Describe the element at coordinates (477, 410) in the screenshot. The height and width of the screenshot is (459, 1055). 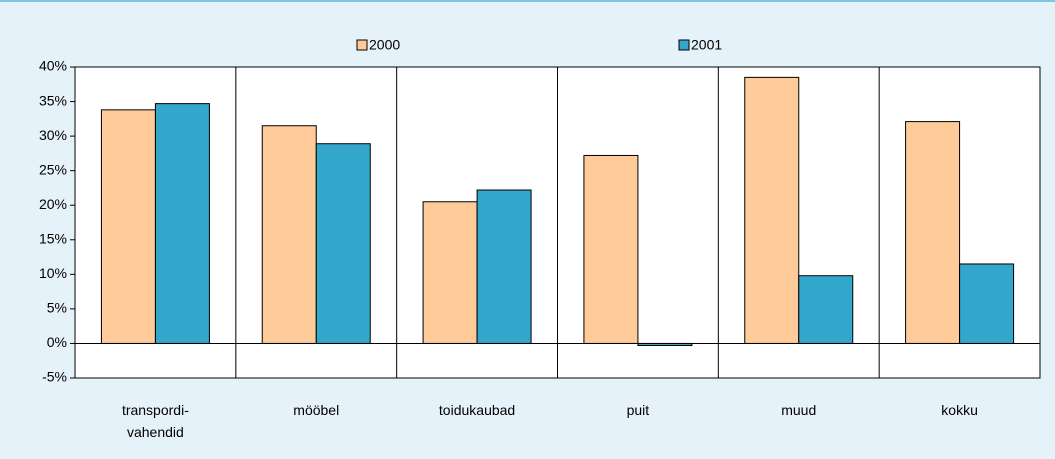
I see `x-tick-label: toidukaubad` at that location.